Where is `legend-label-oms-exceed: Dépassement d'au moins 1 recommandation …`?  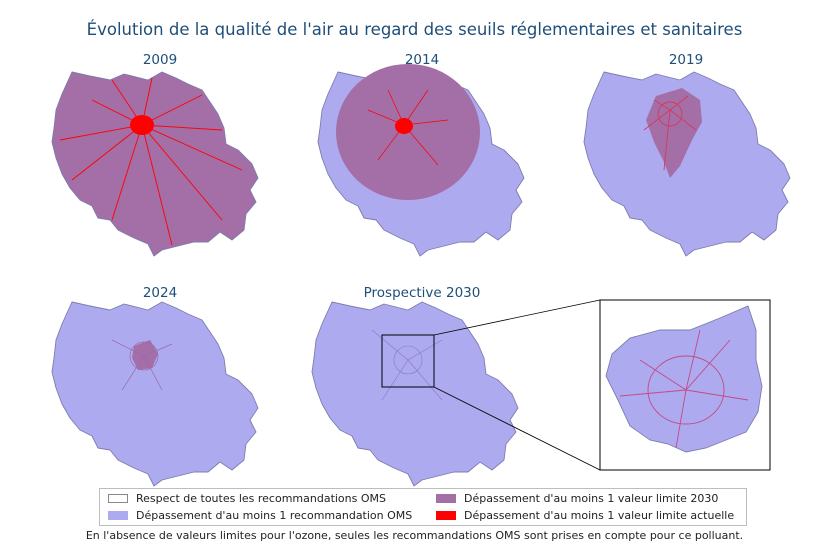
legend-label-oms-exceed: Dépassement d'au moins 1 recommandation … is located at coordinates (274, 515).